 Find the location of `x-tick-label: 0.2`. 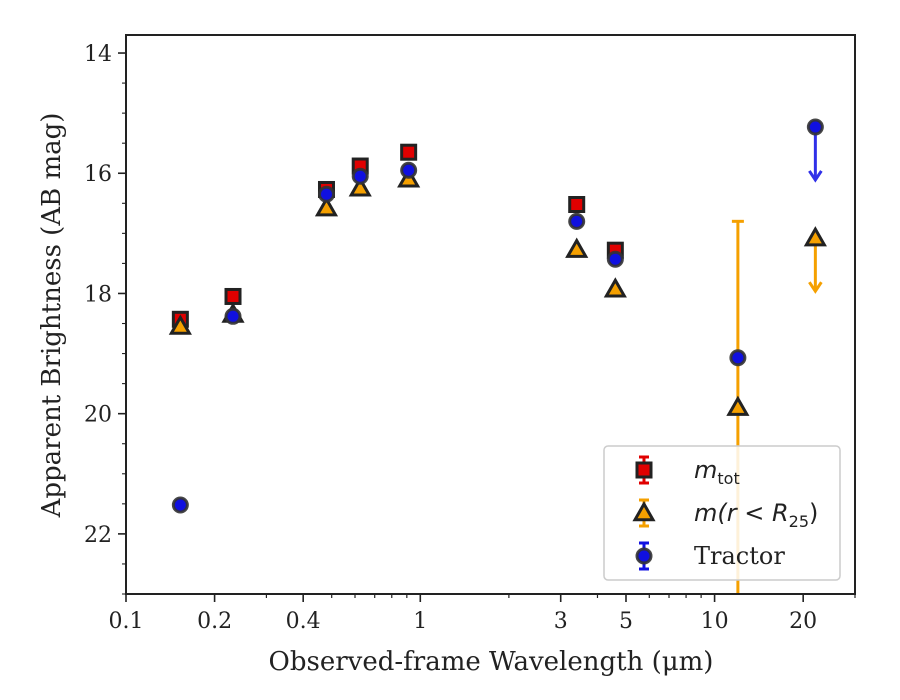

x-tick-label: 0.2 is located at coordinates (214, 621).